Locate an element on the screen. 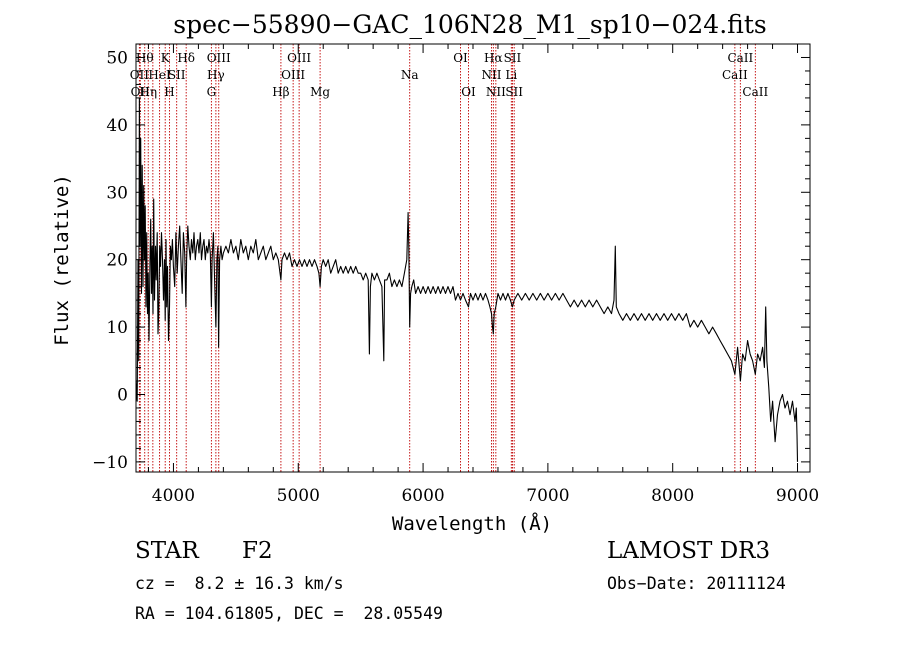  marker-label: HeI is located at coordinates (159, 75).